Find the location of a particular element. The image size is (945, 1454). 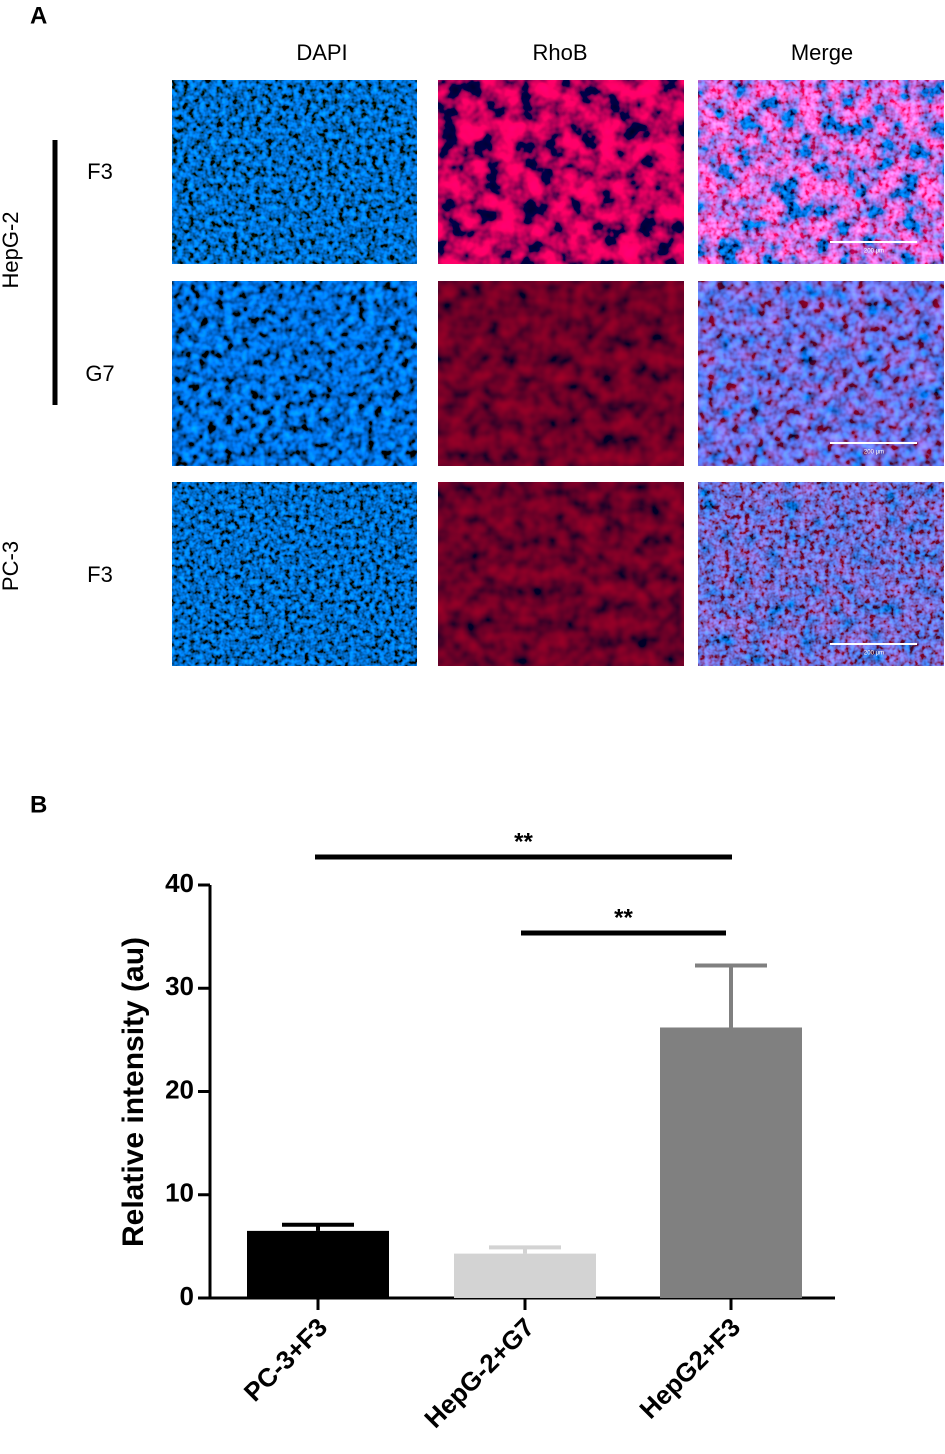

group-label: PC-3 is located at coordinates (11, 566).